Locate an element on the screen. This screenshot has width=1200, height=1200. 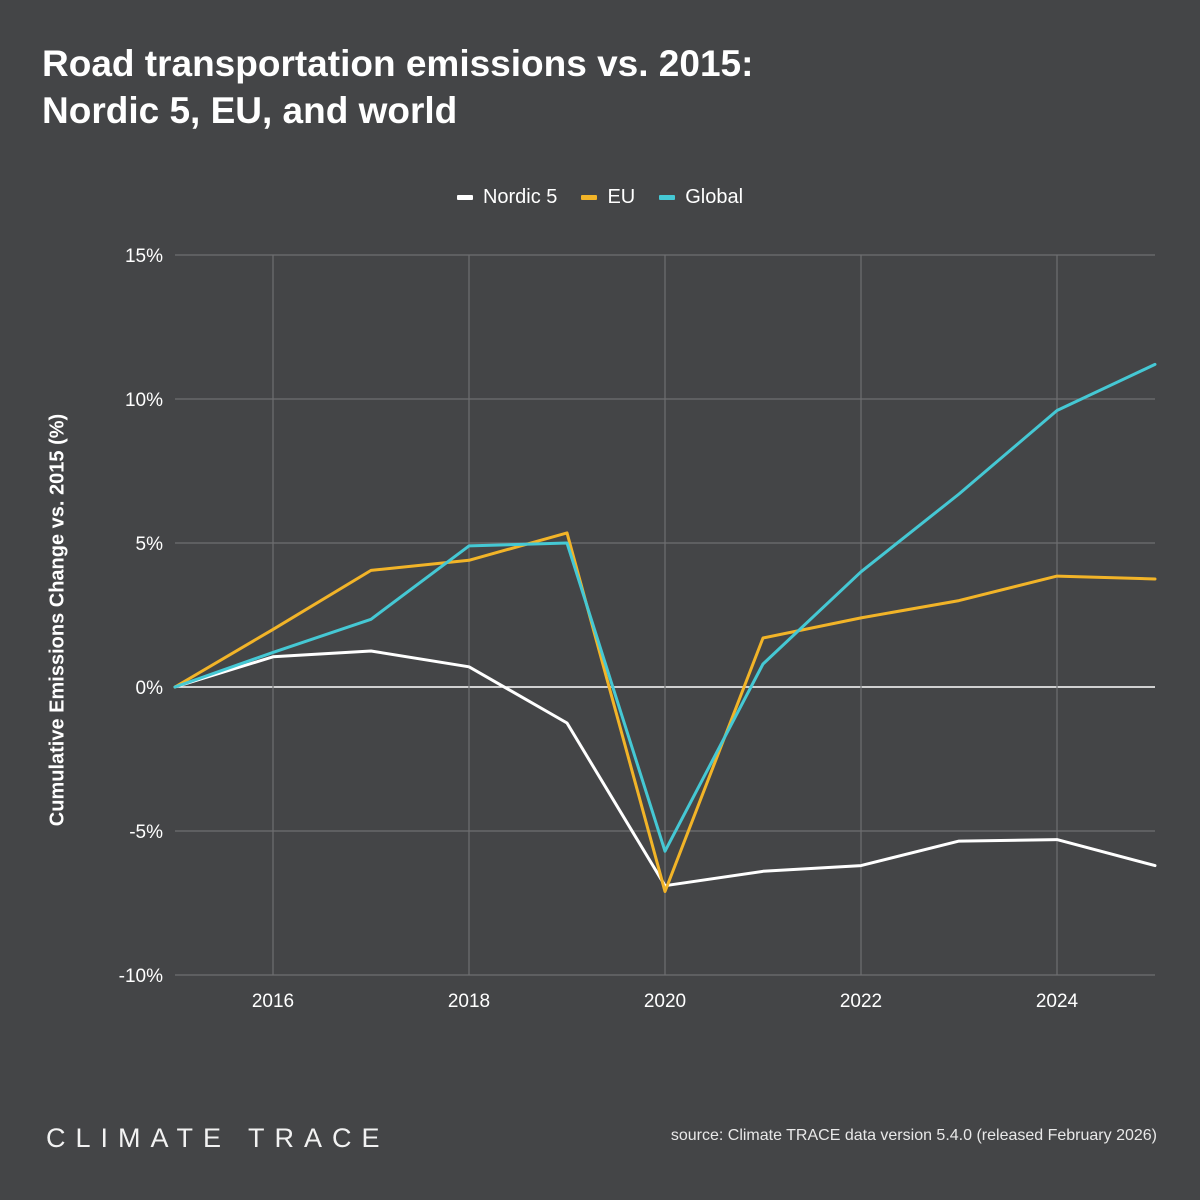
legend-swatch-nordic is located at coordinates (464, 197).